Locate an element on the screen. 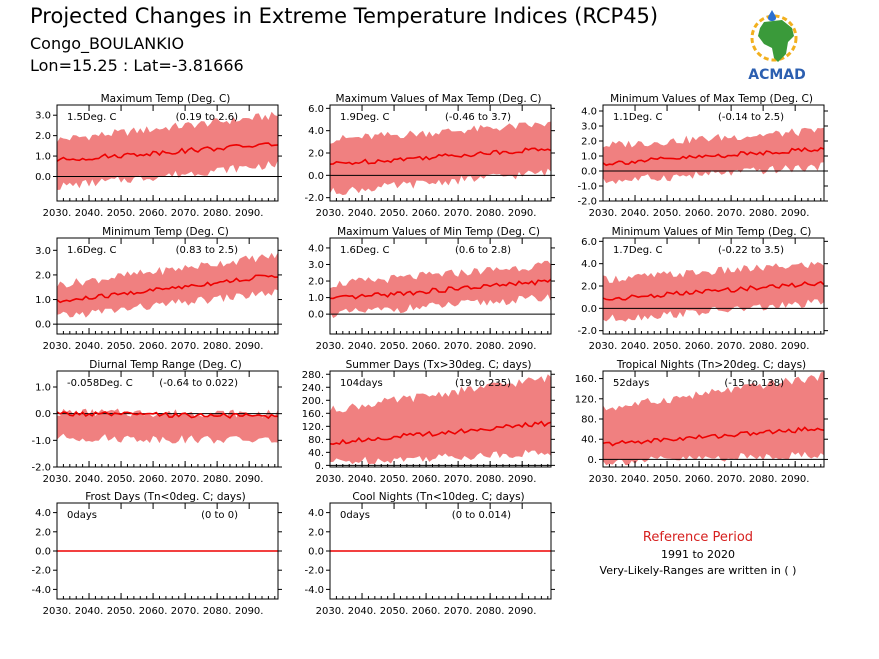 This screenshot has height=659, width=879. acmad-logo: ACMAD is located at coordinates (777, 46).